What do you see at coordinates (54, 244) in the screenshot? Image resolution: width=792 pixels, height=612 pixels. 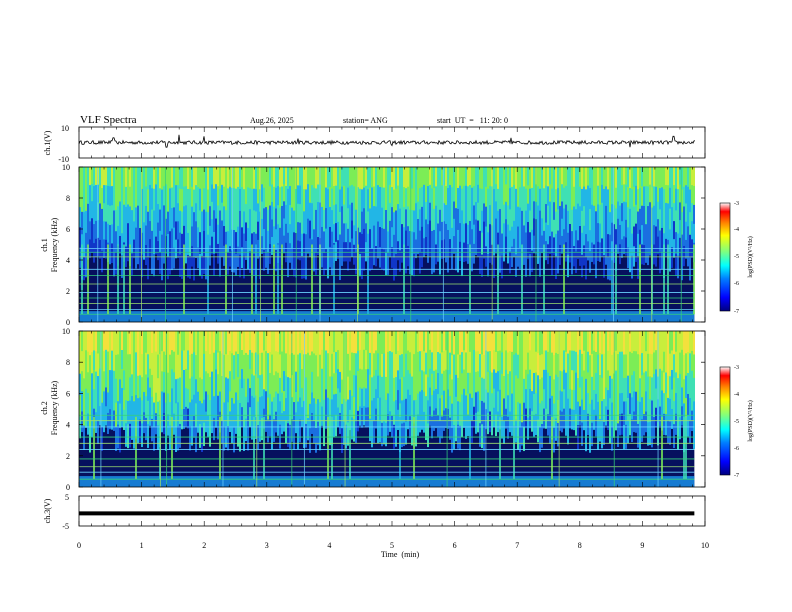 I see `ch1-spec-ylabel: Frequency (kHz)` at bounding box center [54, 244].